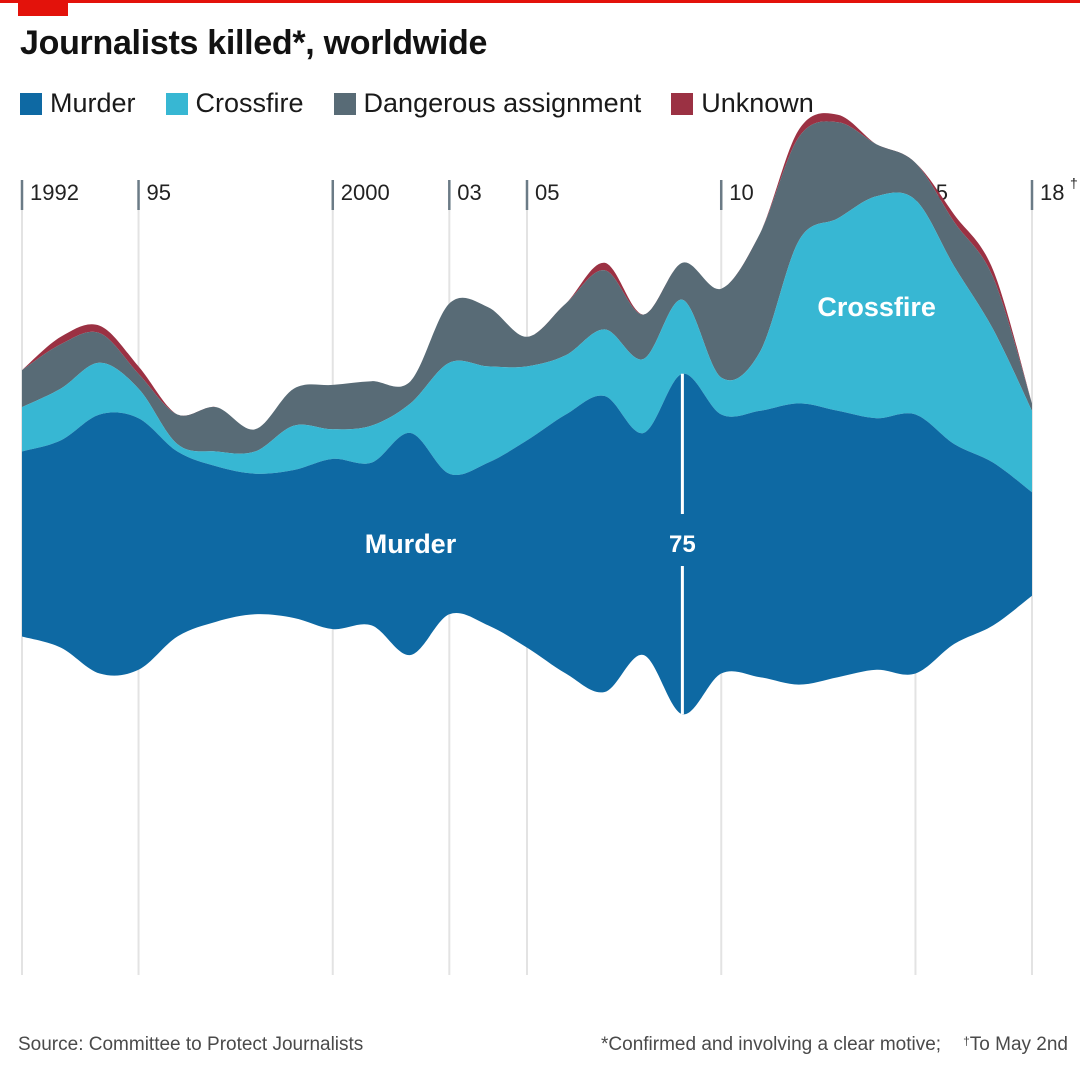 Image resolution: width=1080 pixels, height=1080 pixels. I want to click on area-label-murder: Murder, so click(411, 544).